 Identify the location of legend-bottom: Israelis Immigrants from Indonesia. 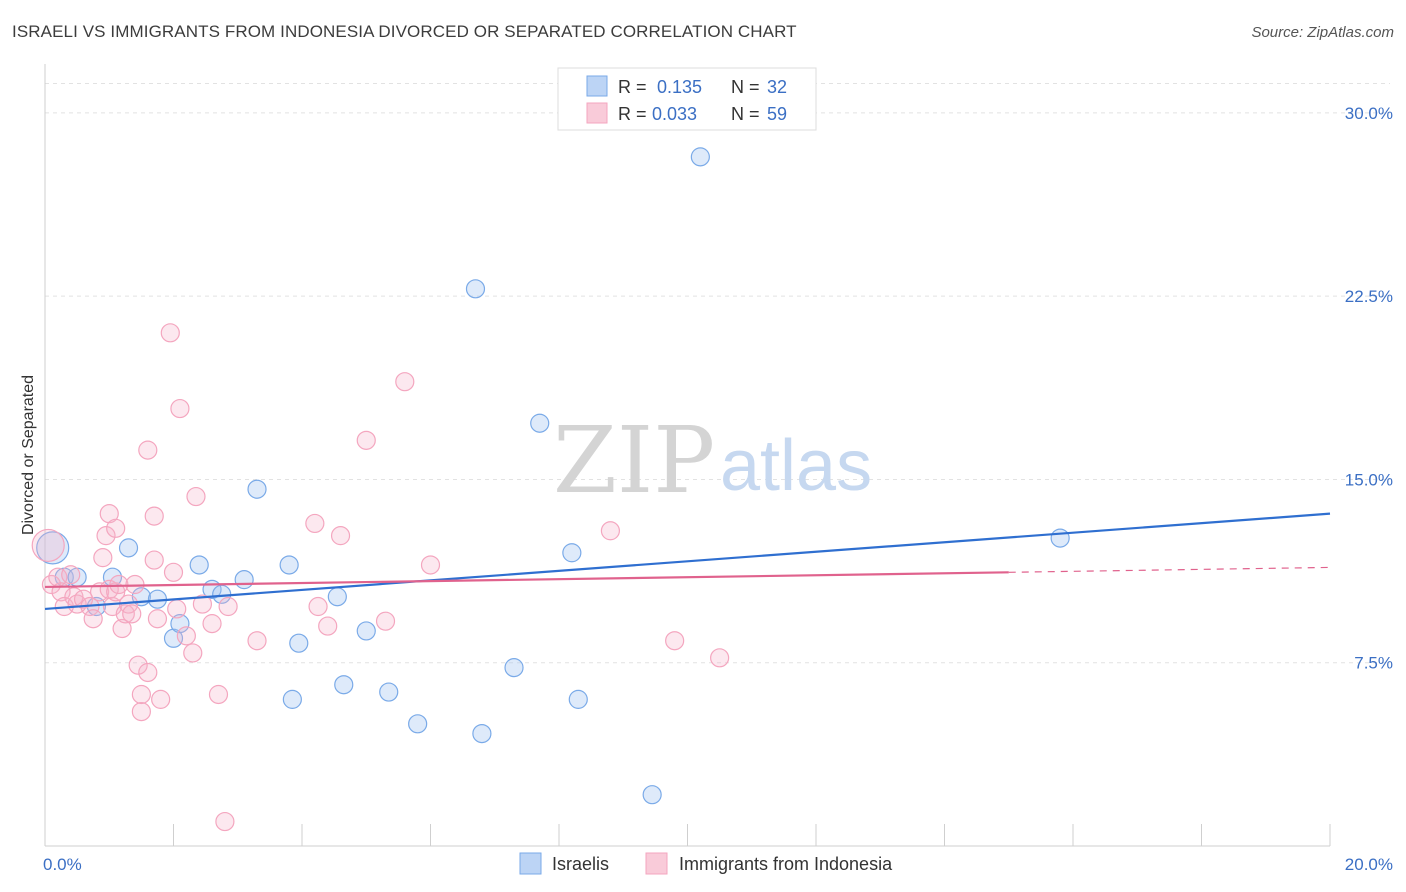
(706, 863).